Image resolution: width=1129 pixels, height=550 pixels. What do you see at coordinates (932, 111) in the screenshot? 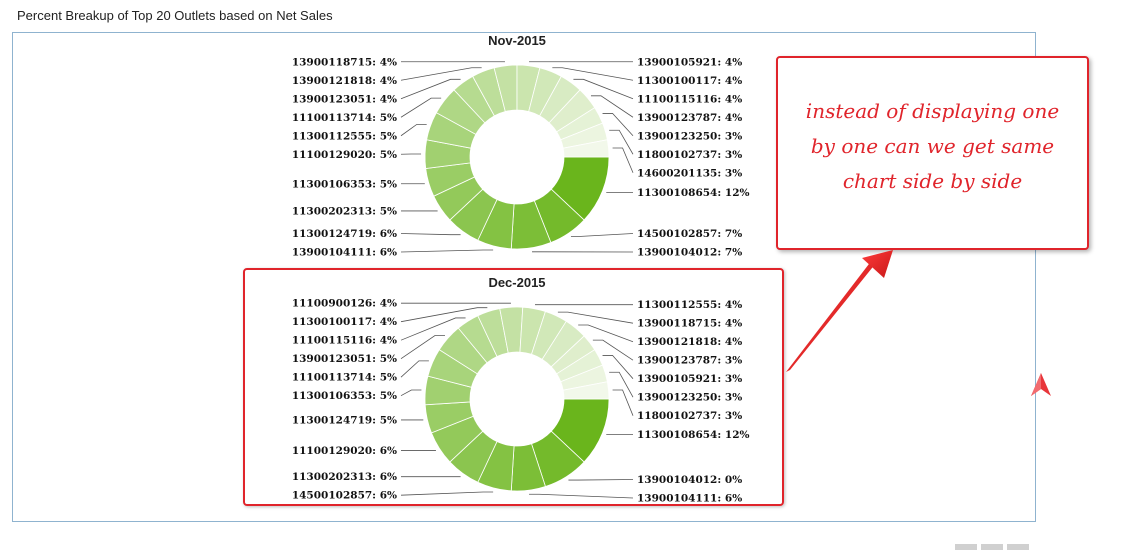
I see `note-line: instead of displaying one` at bounding box center [932, 111].